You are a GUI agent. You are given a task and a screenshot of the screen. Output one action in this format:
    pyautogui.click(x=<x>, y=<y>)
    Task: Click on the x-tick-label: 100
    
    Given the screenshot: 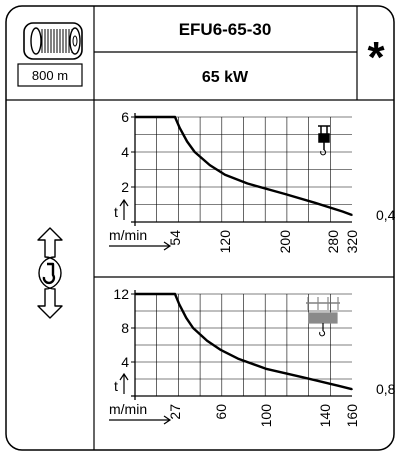 What is the action you would take?
    pyautogui.click(x=266, y=416)
    